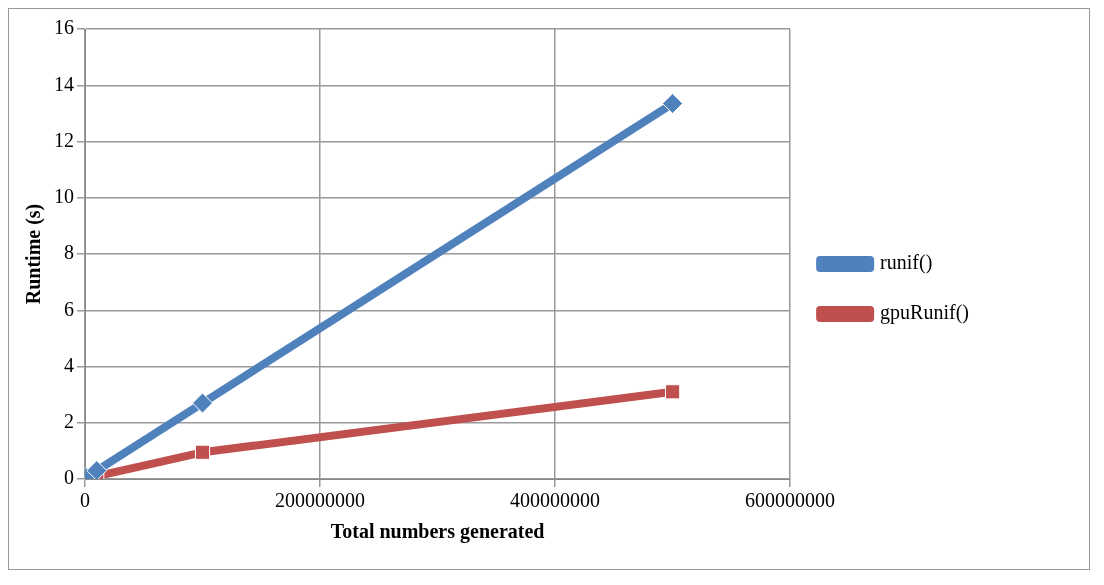 This screenshot has width=1104, height=585. I want to click on x-tick-label: 400000000, so click(555, 500).